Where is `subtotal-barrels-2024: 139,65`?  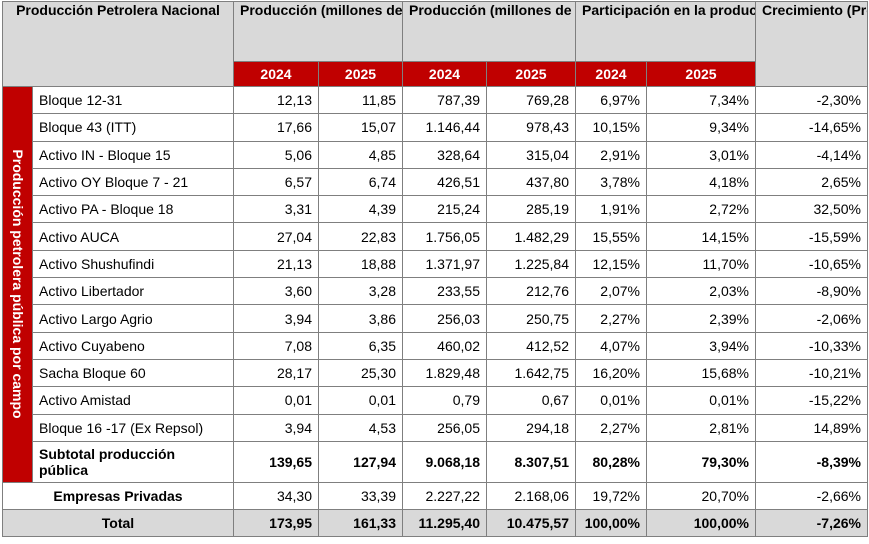 subtotal-barrels-2024: 139,65 is located at coordinates (276, 461).